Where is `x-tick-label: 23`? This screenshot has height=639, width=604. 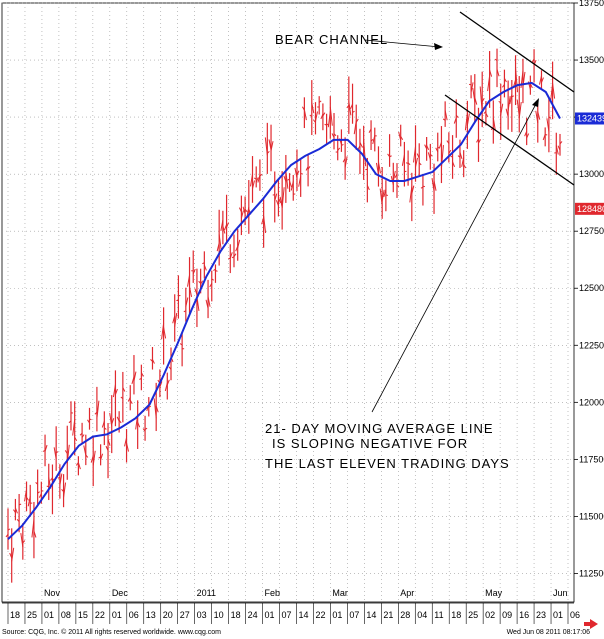
x-tick-label: 23 is located at coordinates (541, 615).